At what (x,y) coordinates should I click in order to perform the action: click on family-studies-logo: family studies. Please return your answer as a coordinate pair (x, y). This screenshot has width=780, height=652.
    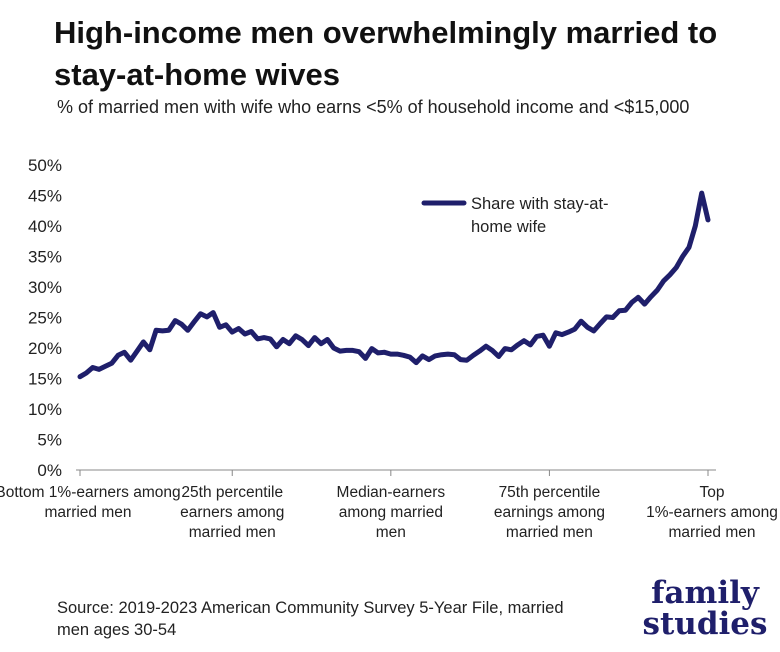
    Looking at the image, I should click on (705, 609).